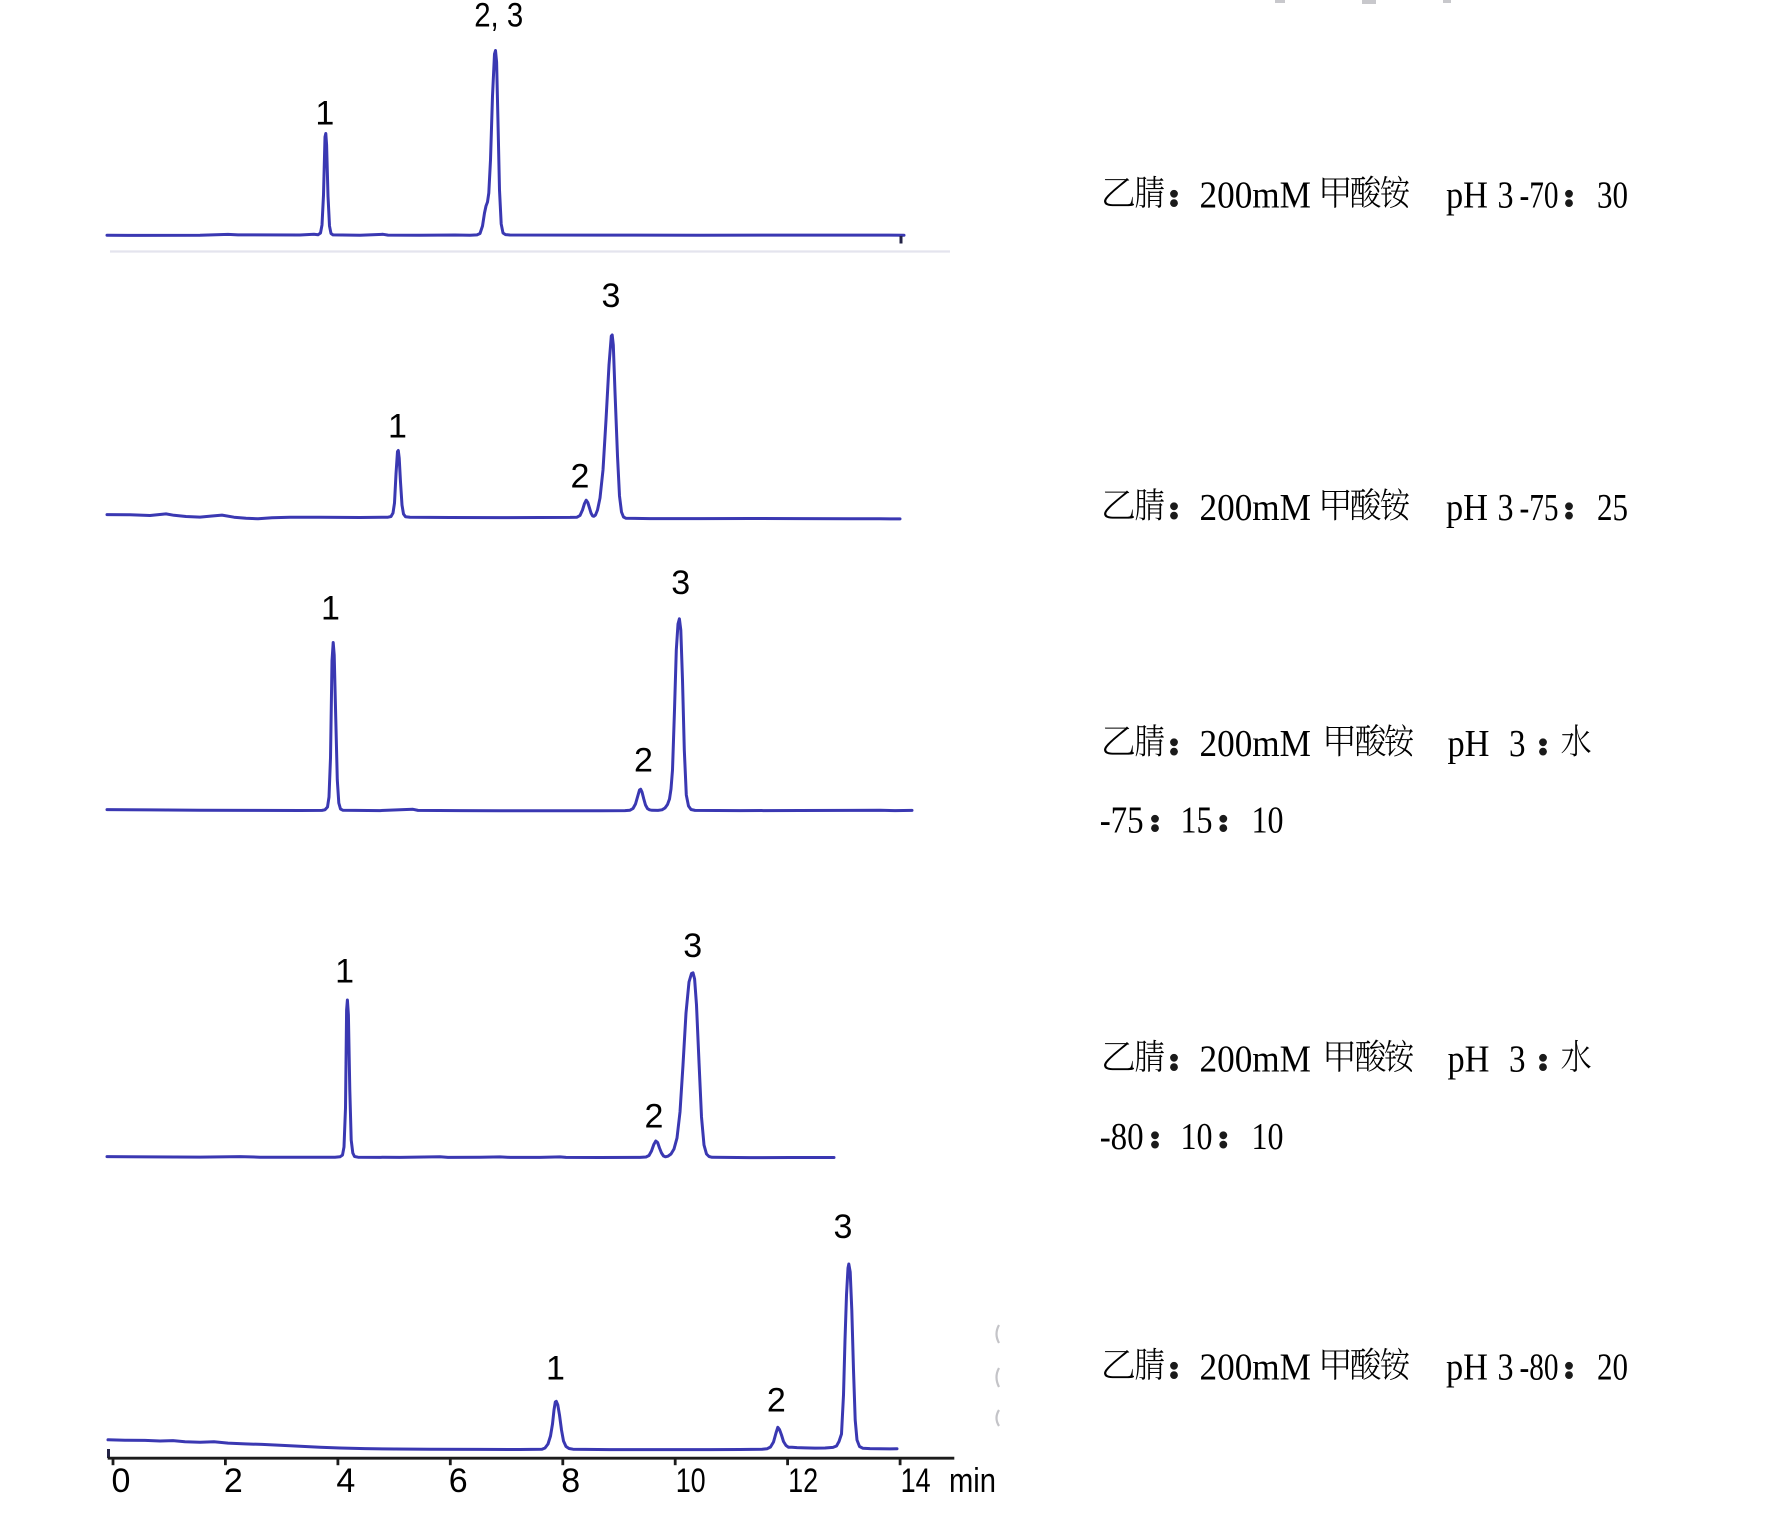 The image size is (1769, 1517). Describe the element at coordinates (803, 1481) in the screenshot. I see `svg-text: 12` at that location.